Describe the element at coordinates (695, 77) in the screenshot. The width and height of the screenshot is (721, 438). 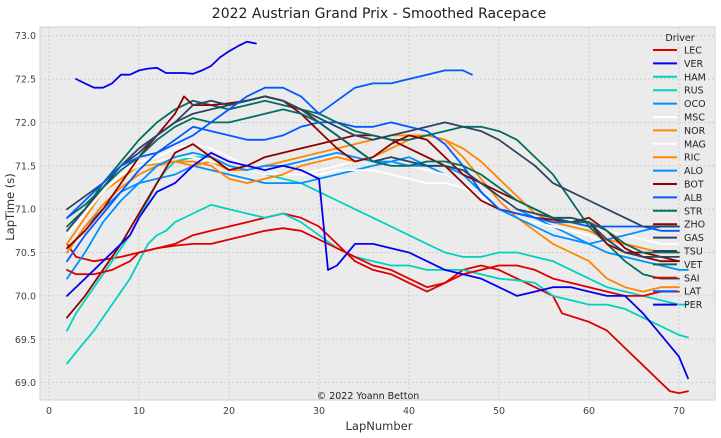
I see `legend-label-ham: HAM` at that location.